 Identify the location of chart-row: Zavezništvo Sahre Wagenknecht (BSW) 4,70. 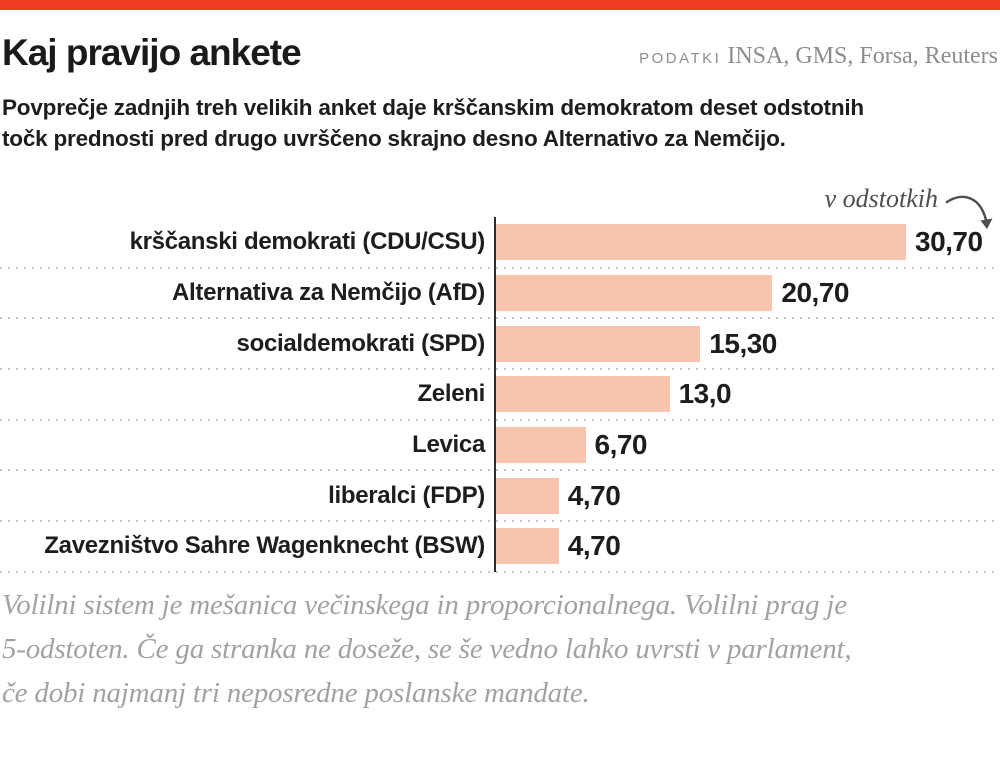
(500, 546).